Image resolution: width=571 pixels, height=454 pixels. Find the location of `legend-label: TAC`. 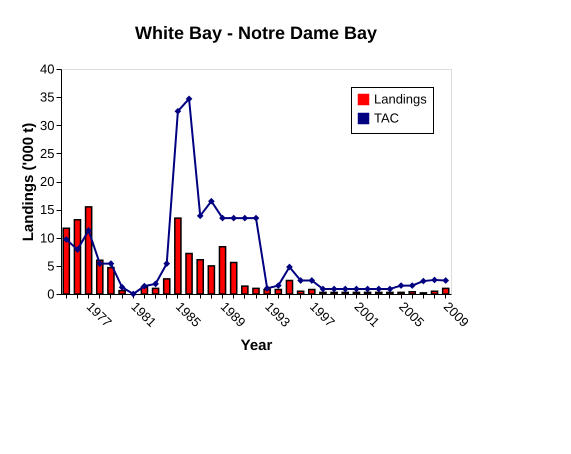

legend-label: TAC is located at coordinates (387, 118).